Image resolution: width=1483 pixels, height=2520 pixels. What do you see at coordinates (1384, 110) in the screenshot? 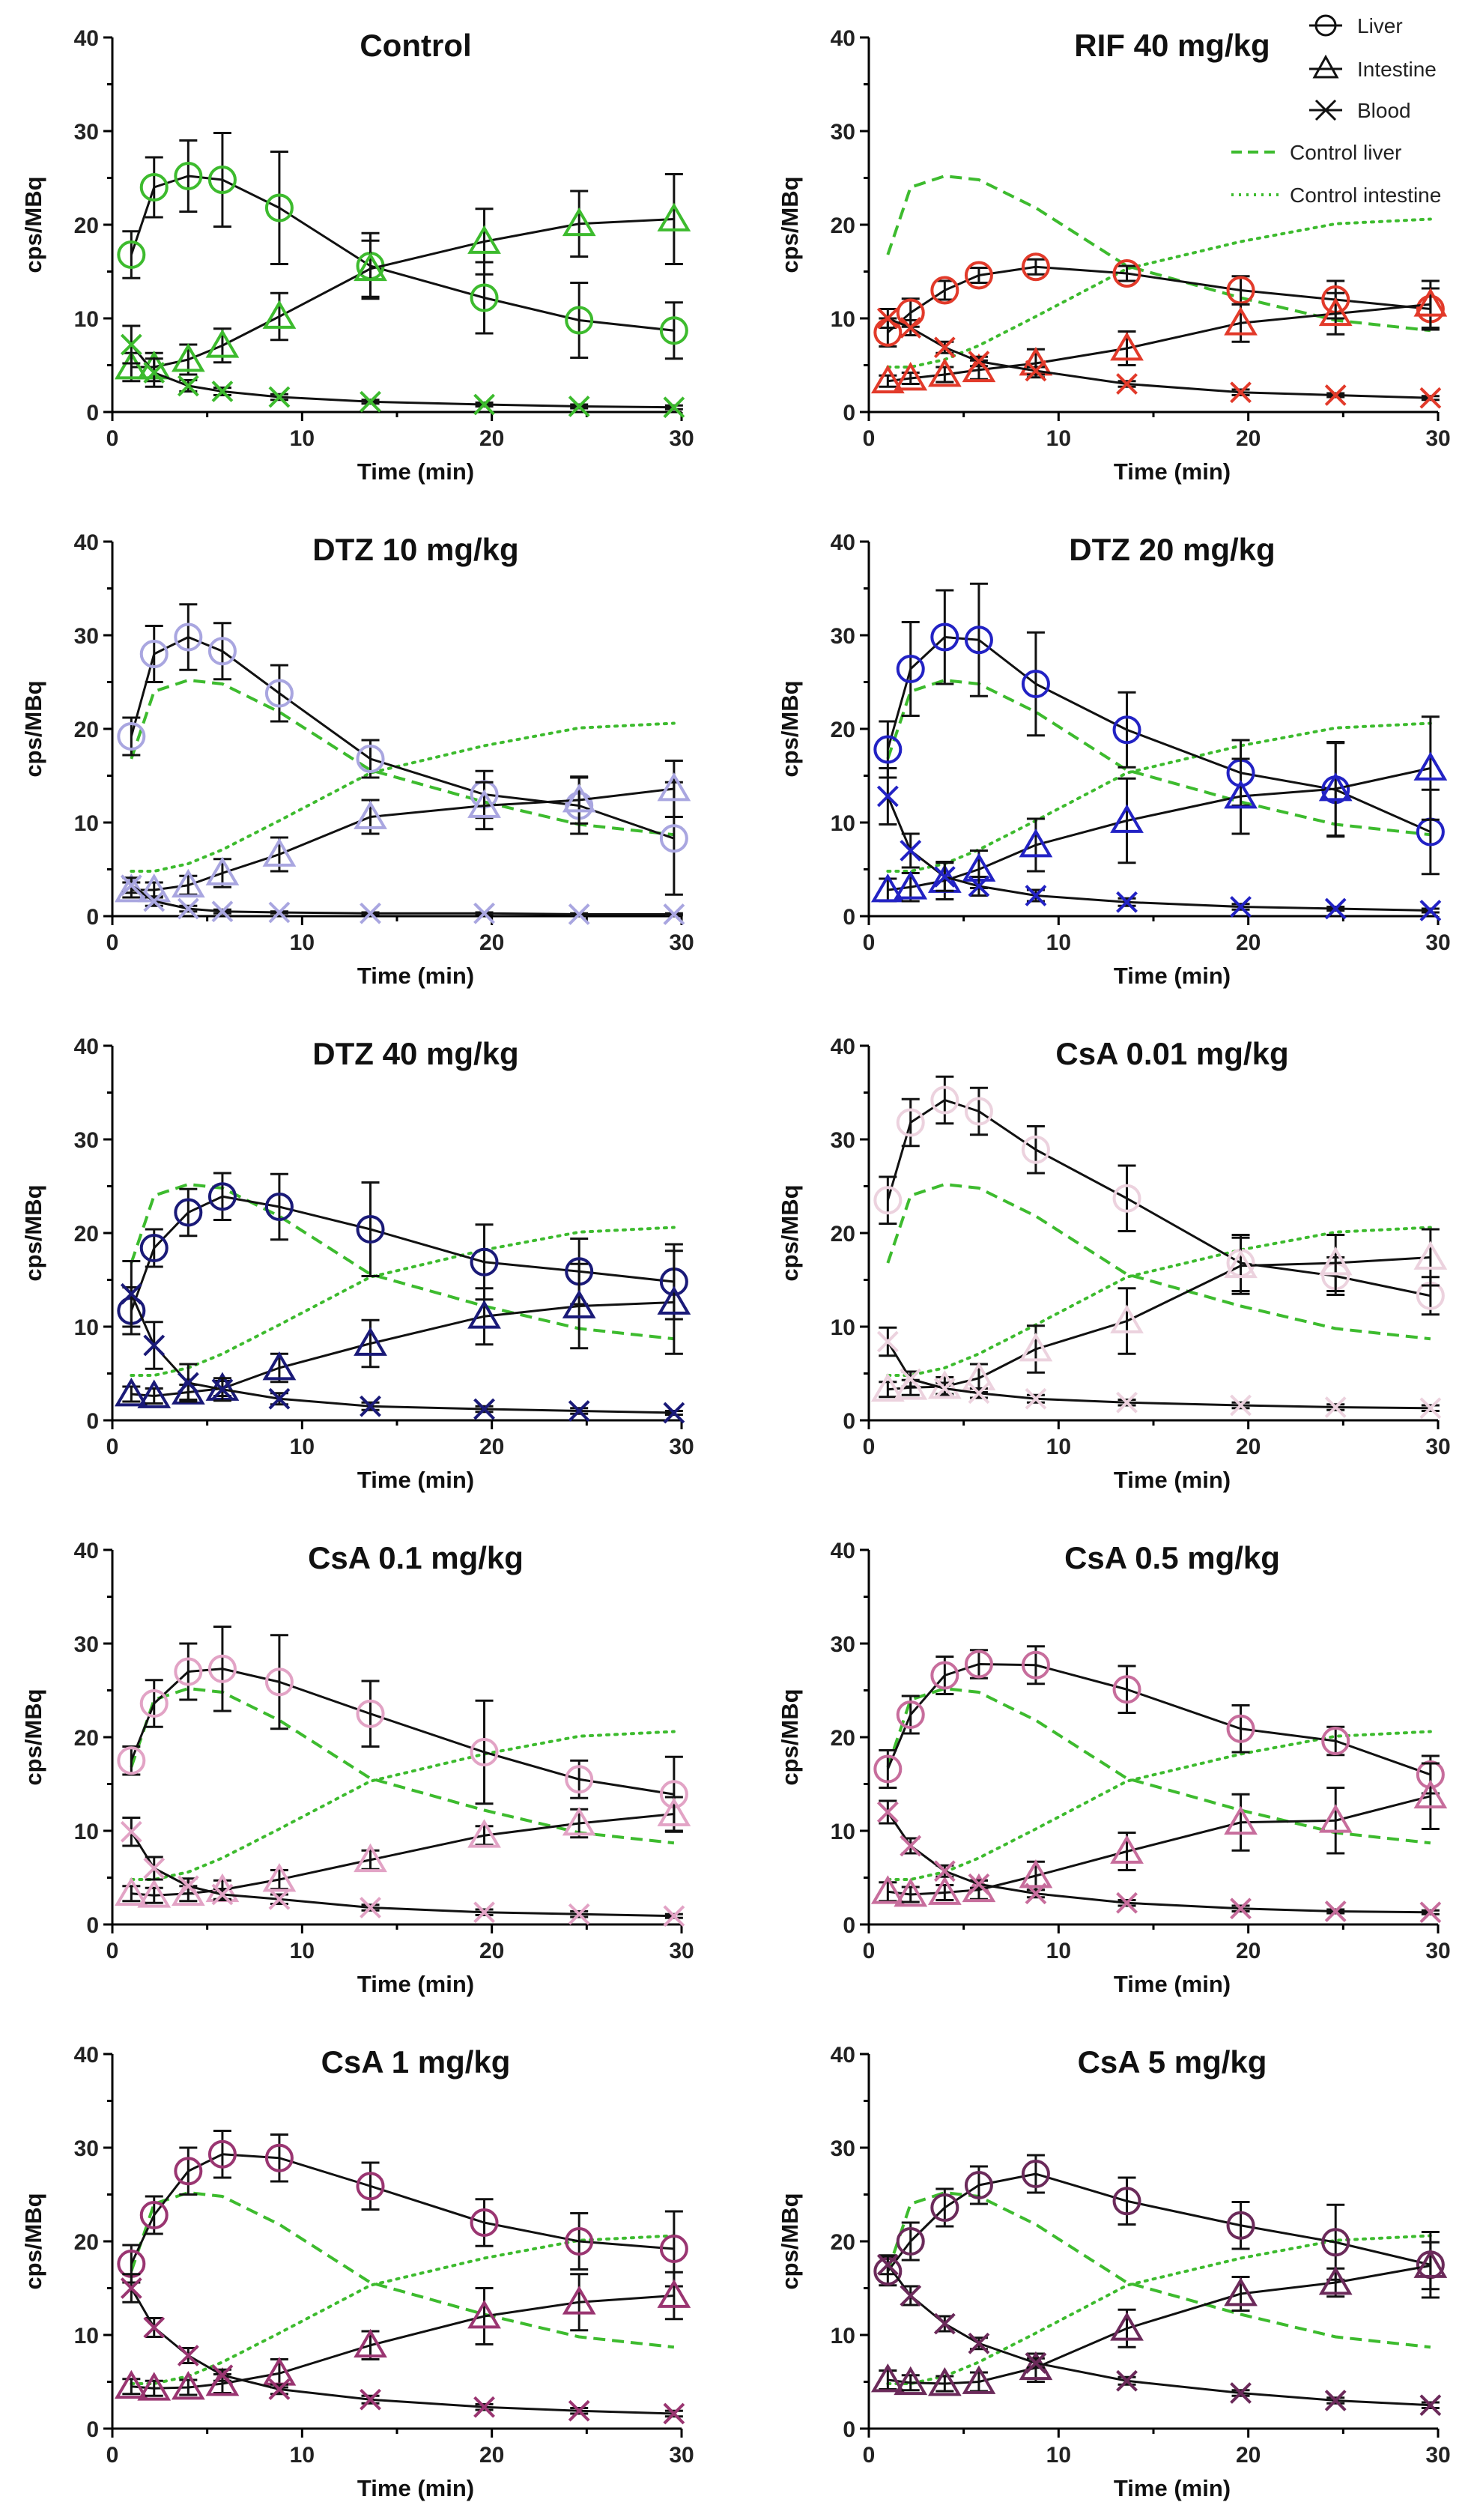
I see `legend-blood-label: Blood` at bounding box center [1384, 110].